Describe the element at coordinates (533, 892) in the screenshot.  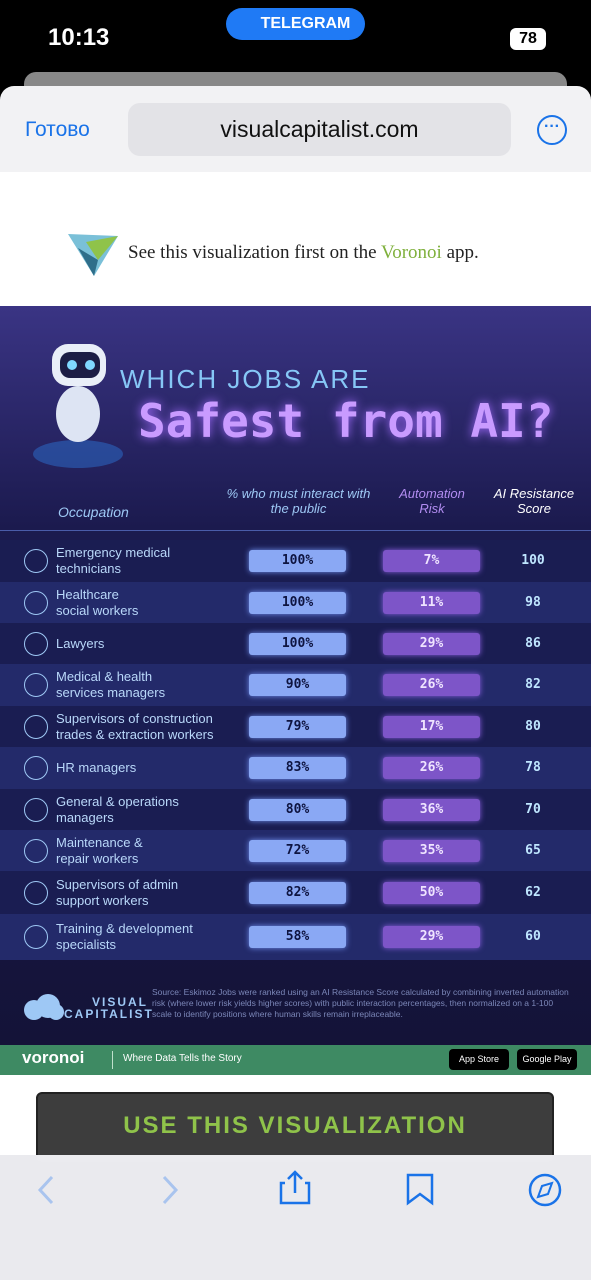
I see `score: 62` at that location.